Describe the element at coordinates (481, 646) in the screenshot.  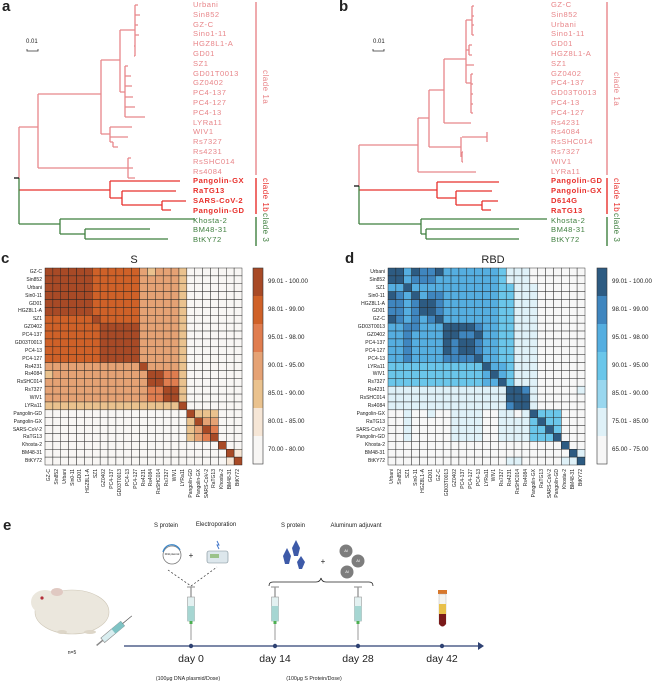
I see `timeline-arrow-icon` at that location.